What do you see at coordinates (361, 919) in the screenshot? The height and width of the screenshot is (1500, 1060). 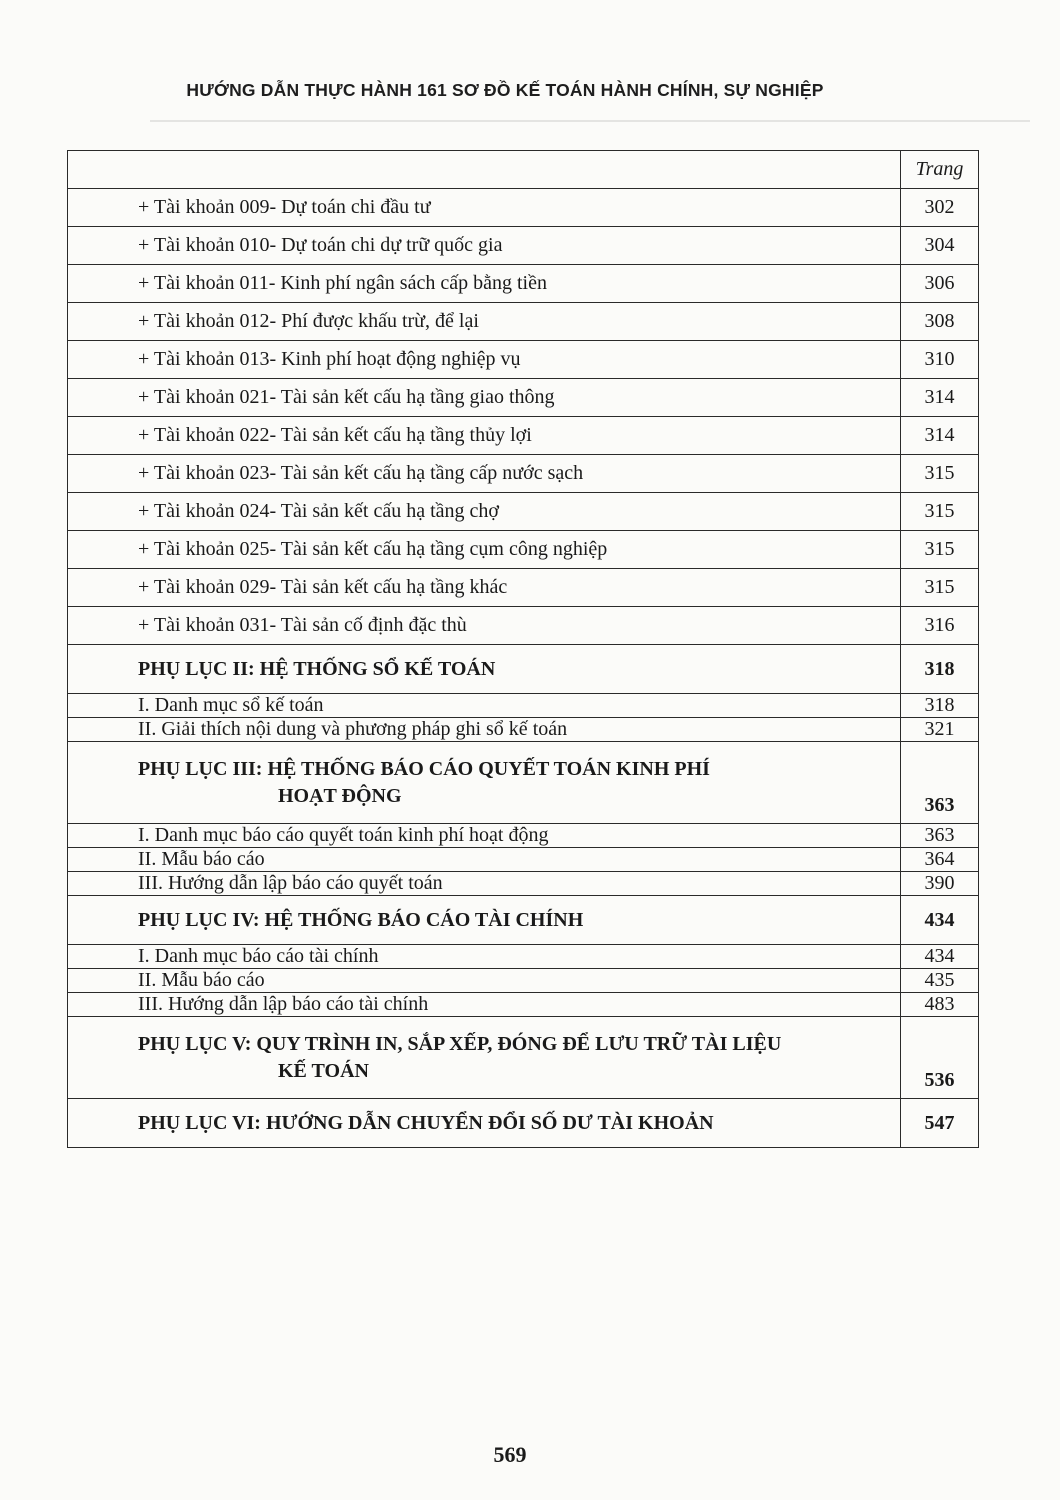 I see `toc-entry-title-text: PHỤ LỤC IV: HỆ THỐNG BÁO CÁO TÀI CHÍNH` at bounding box center [361, 919].